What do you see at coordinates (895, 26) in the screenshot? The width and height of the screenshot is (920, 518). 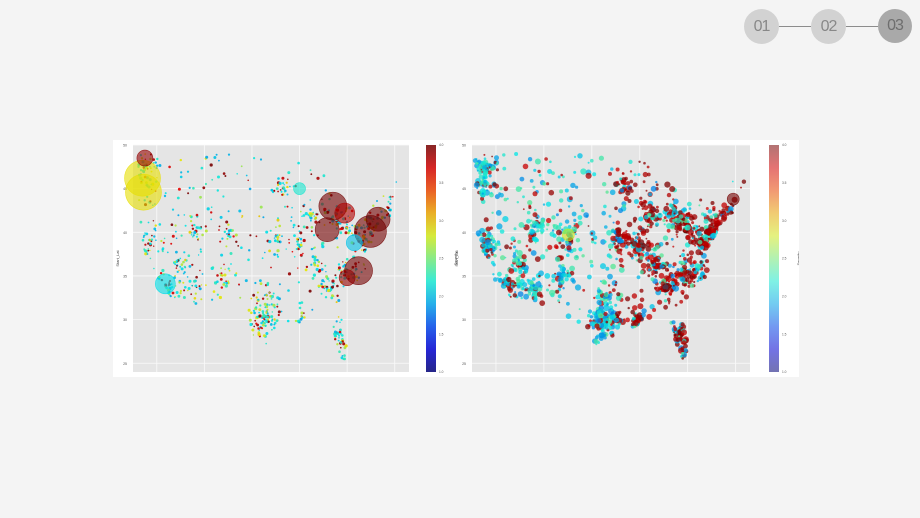 I see `step-03-button: 03` at bounding box center [895, 26].